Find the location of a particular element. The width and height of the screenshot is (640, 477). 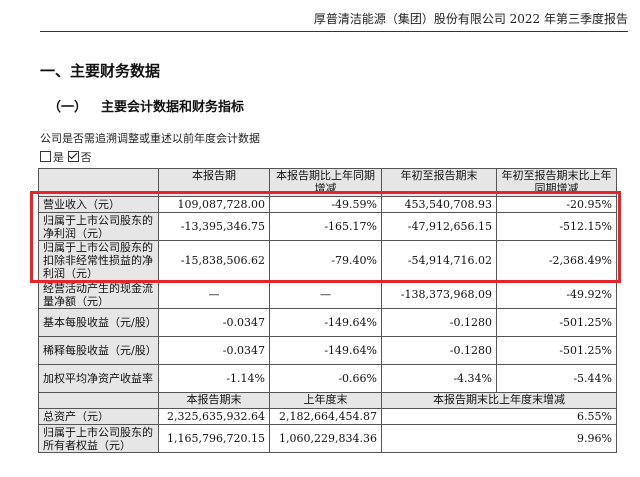

cell-value: -512.15% is located at coordinates (556, 226).